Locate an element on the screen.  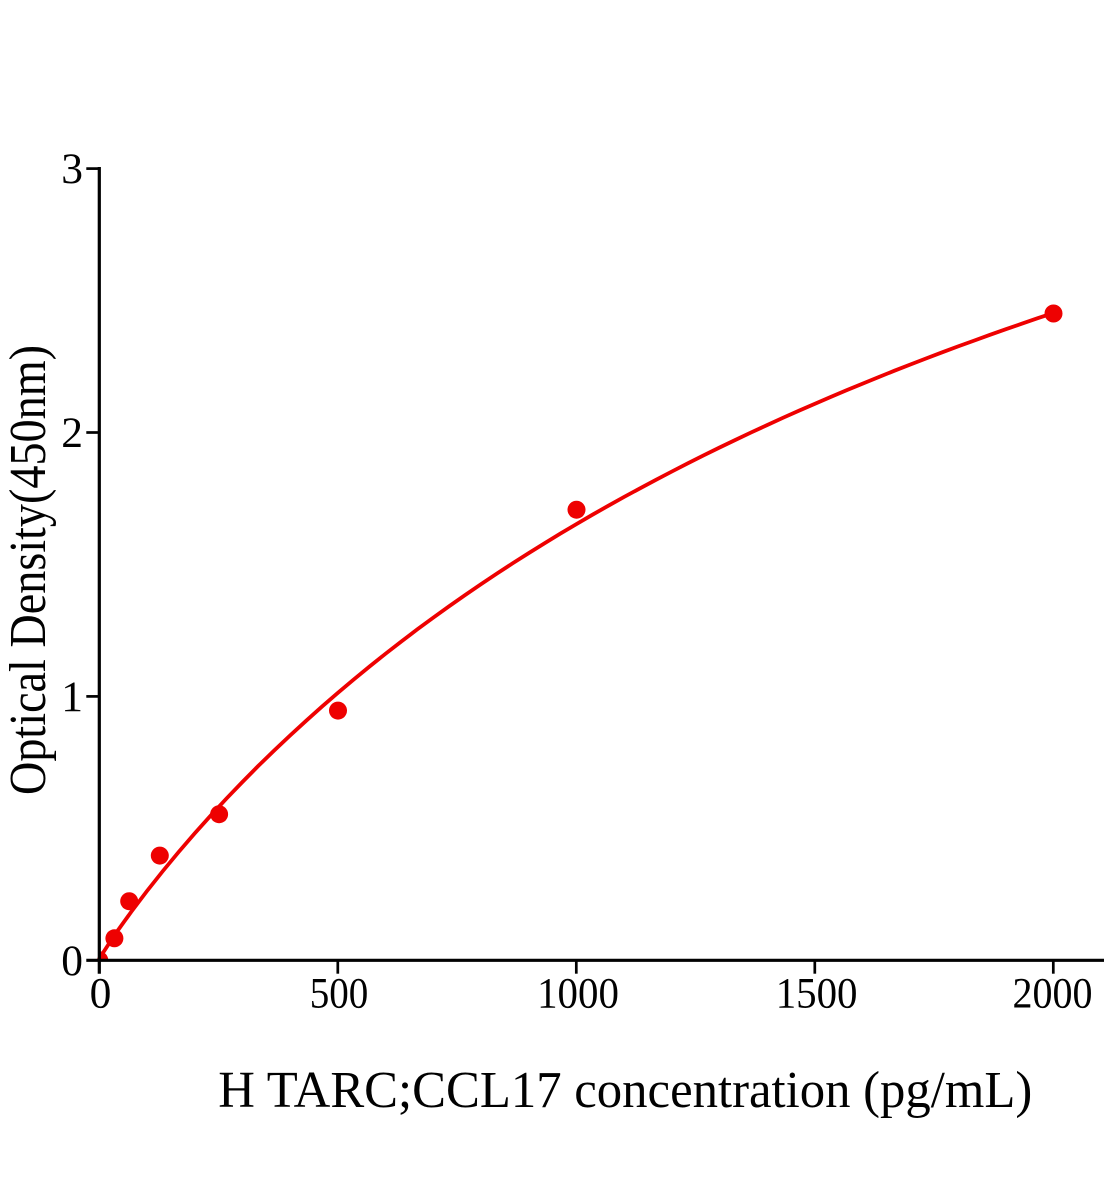
svg-text: 500 is located at coordinates (339, 994).